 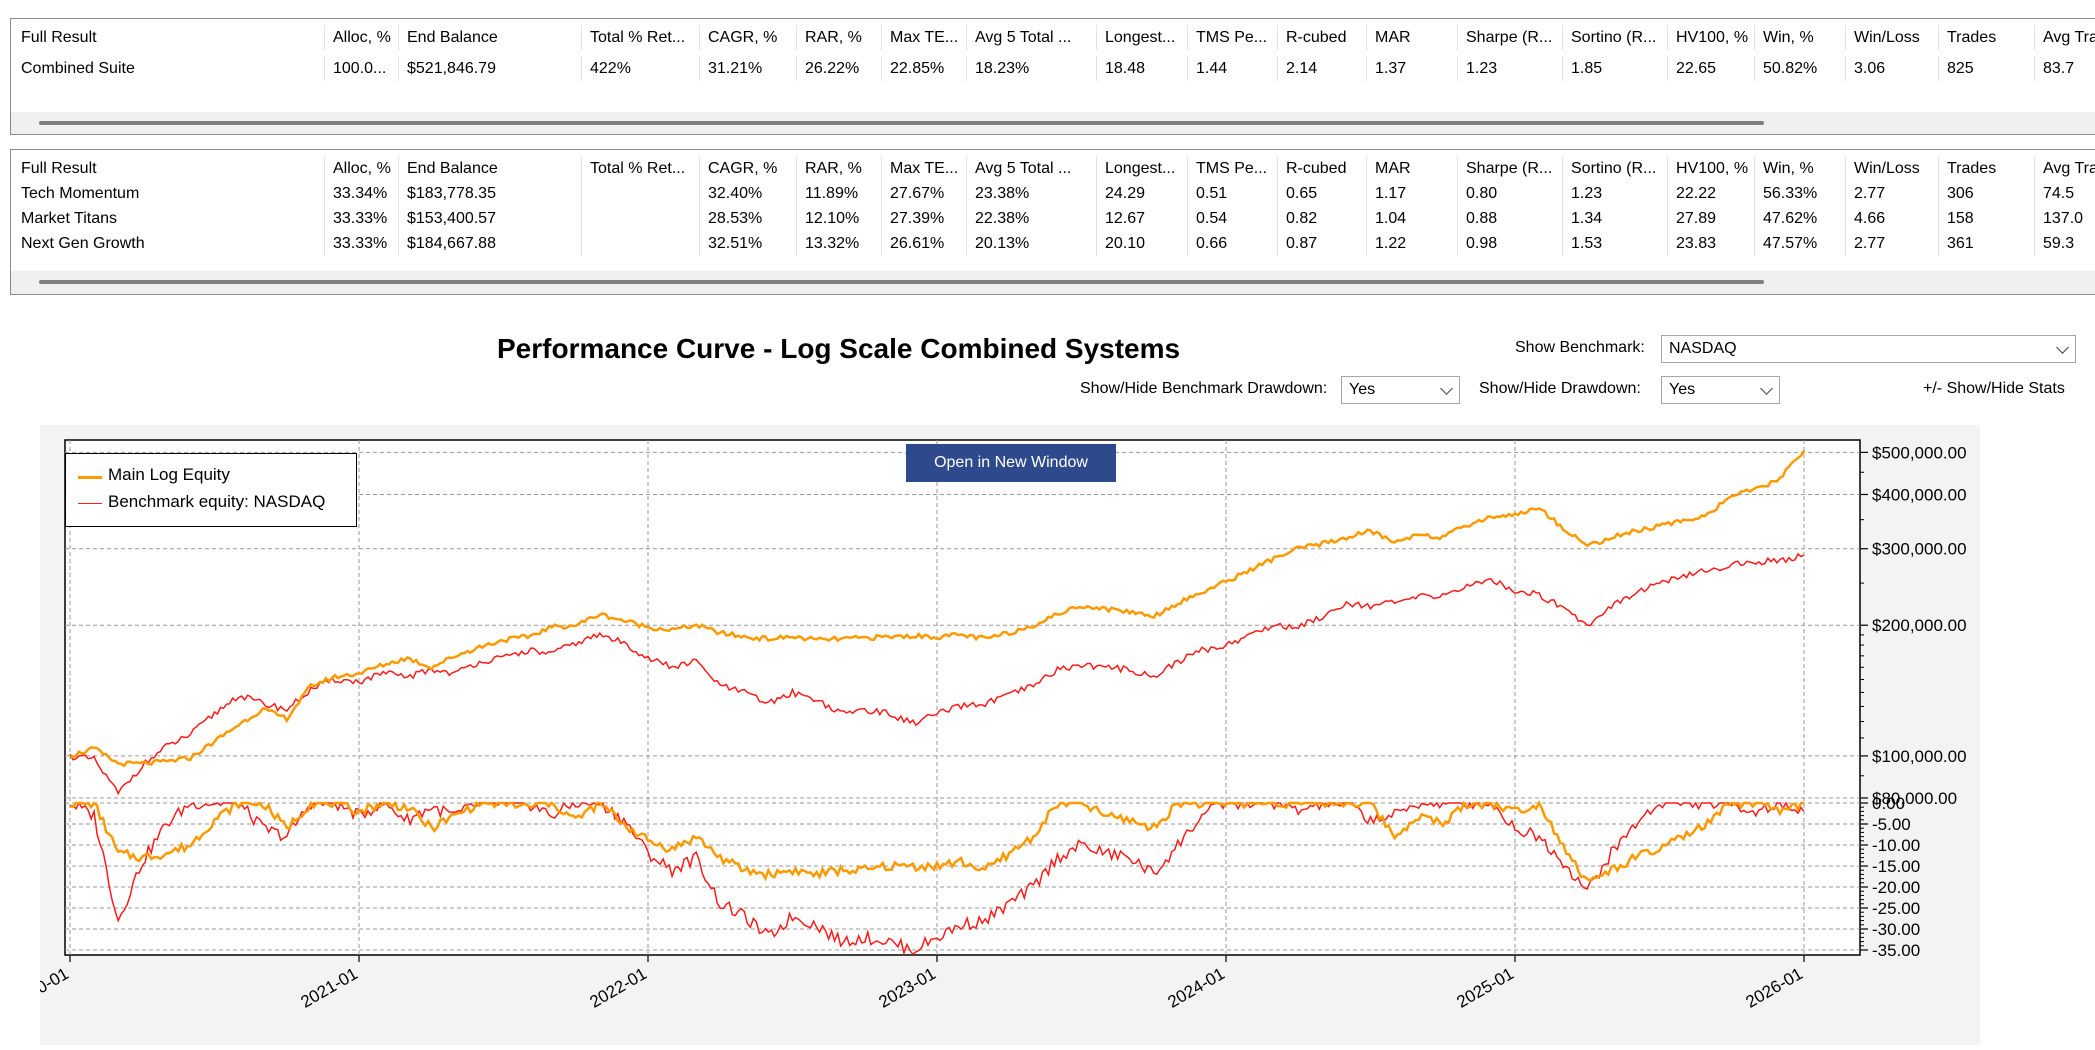 What do you see at coordinates (1321, 68) in the screenshot?
I see `table-cell: 2.14` at bounding box center [1321, 68].